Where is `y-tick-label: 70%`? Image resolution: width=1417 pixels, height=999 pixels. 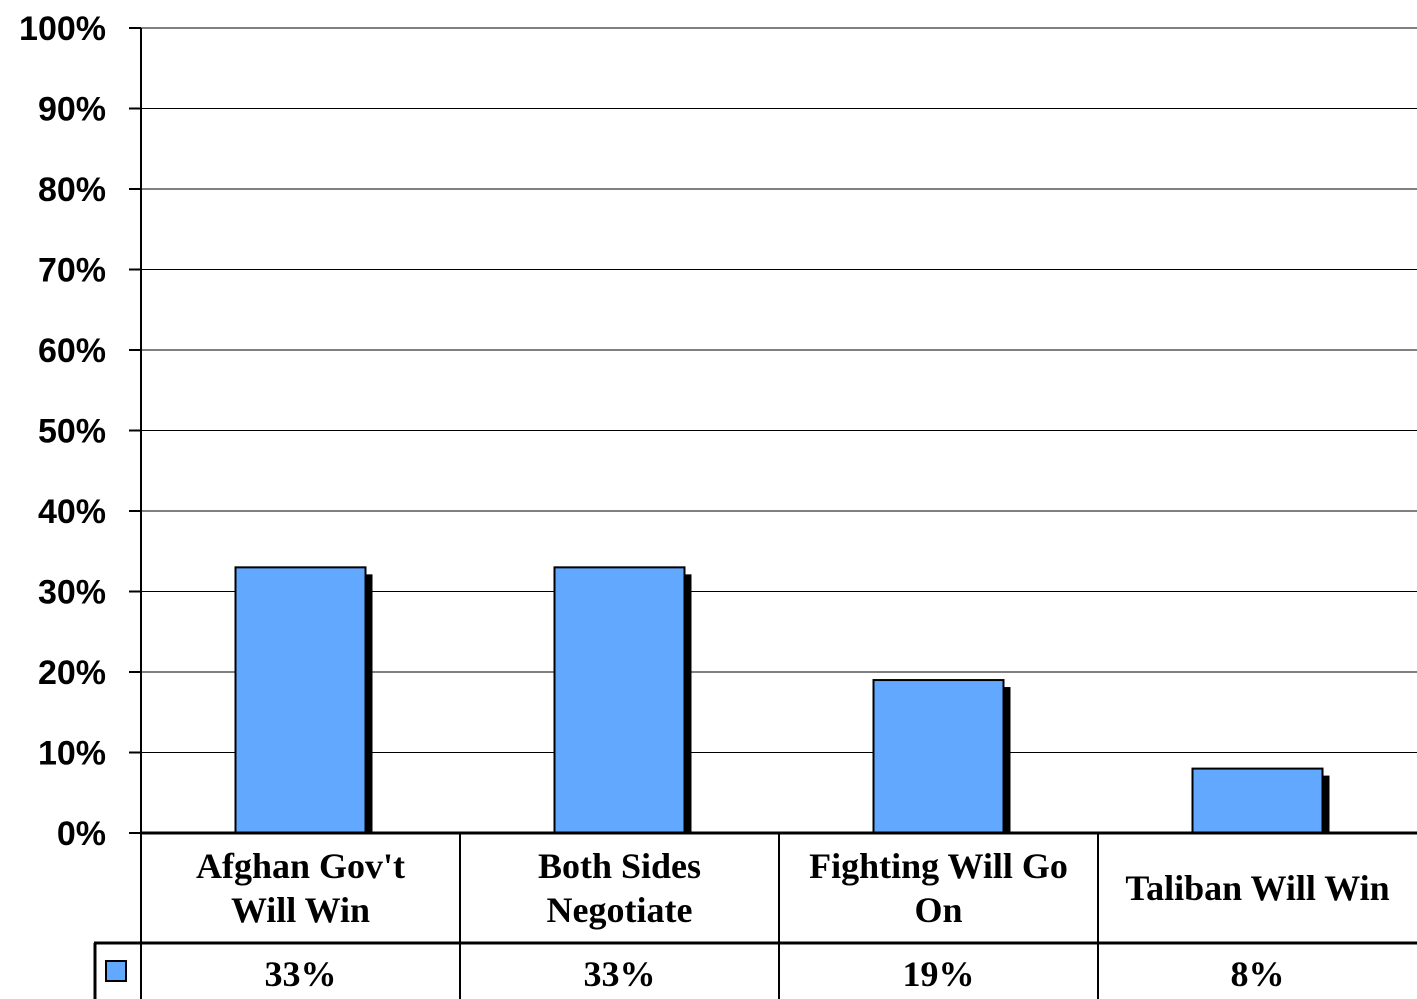
y-tick-label: 70% is located at coordinates (72, 271).